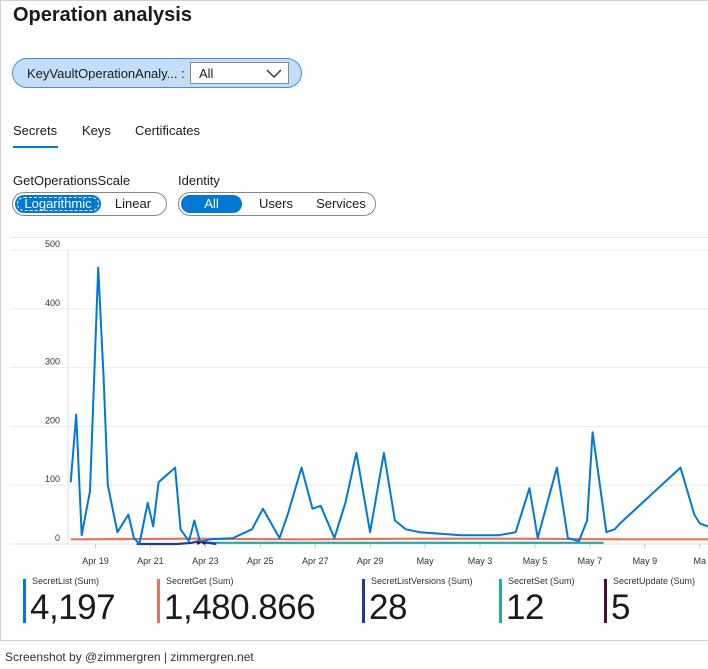 This screenshot has height=669, width=708. Describe the element at coordinates (58, 204) in the screenshot. I see `scale-option-logarithmic: Logarithmic` at that location.